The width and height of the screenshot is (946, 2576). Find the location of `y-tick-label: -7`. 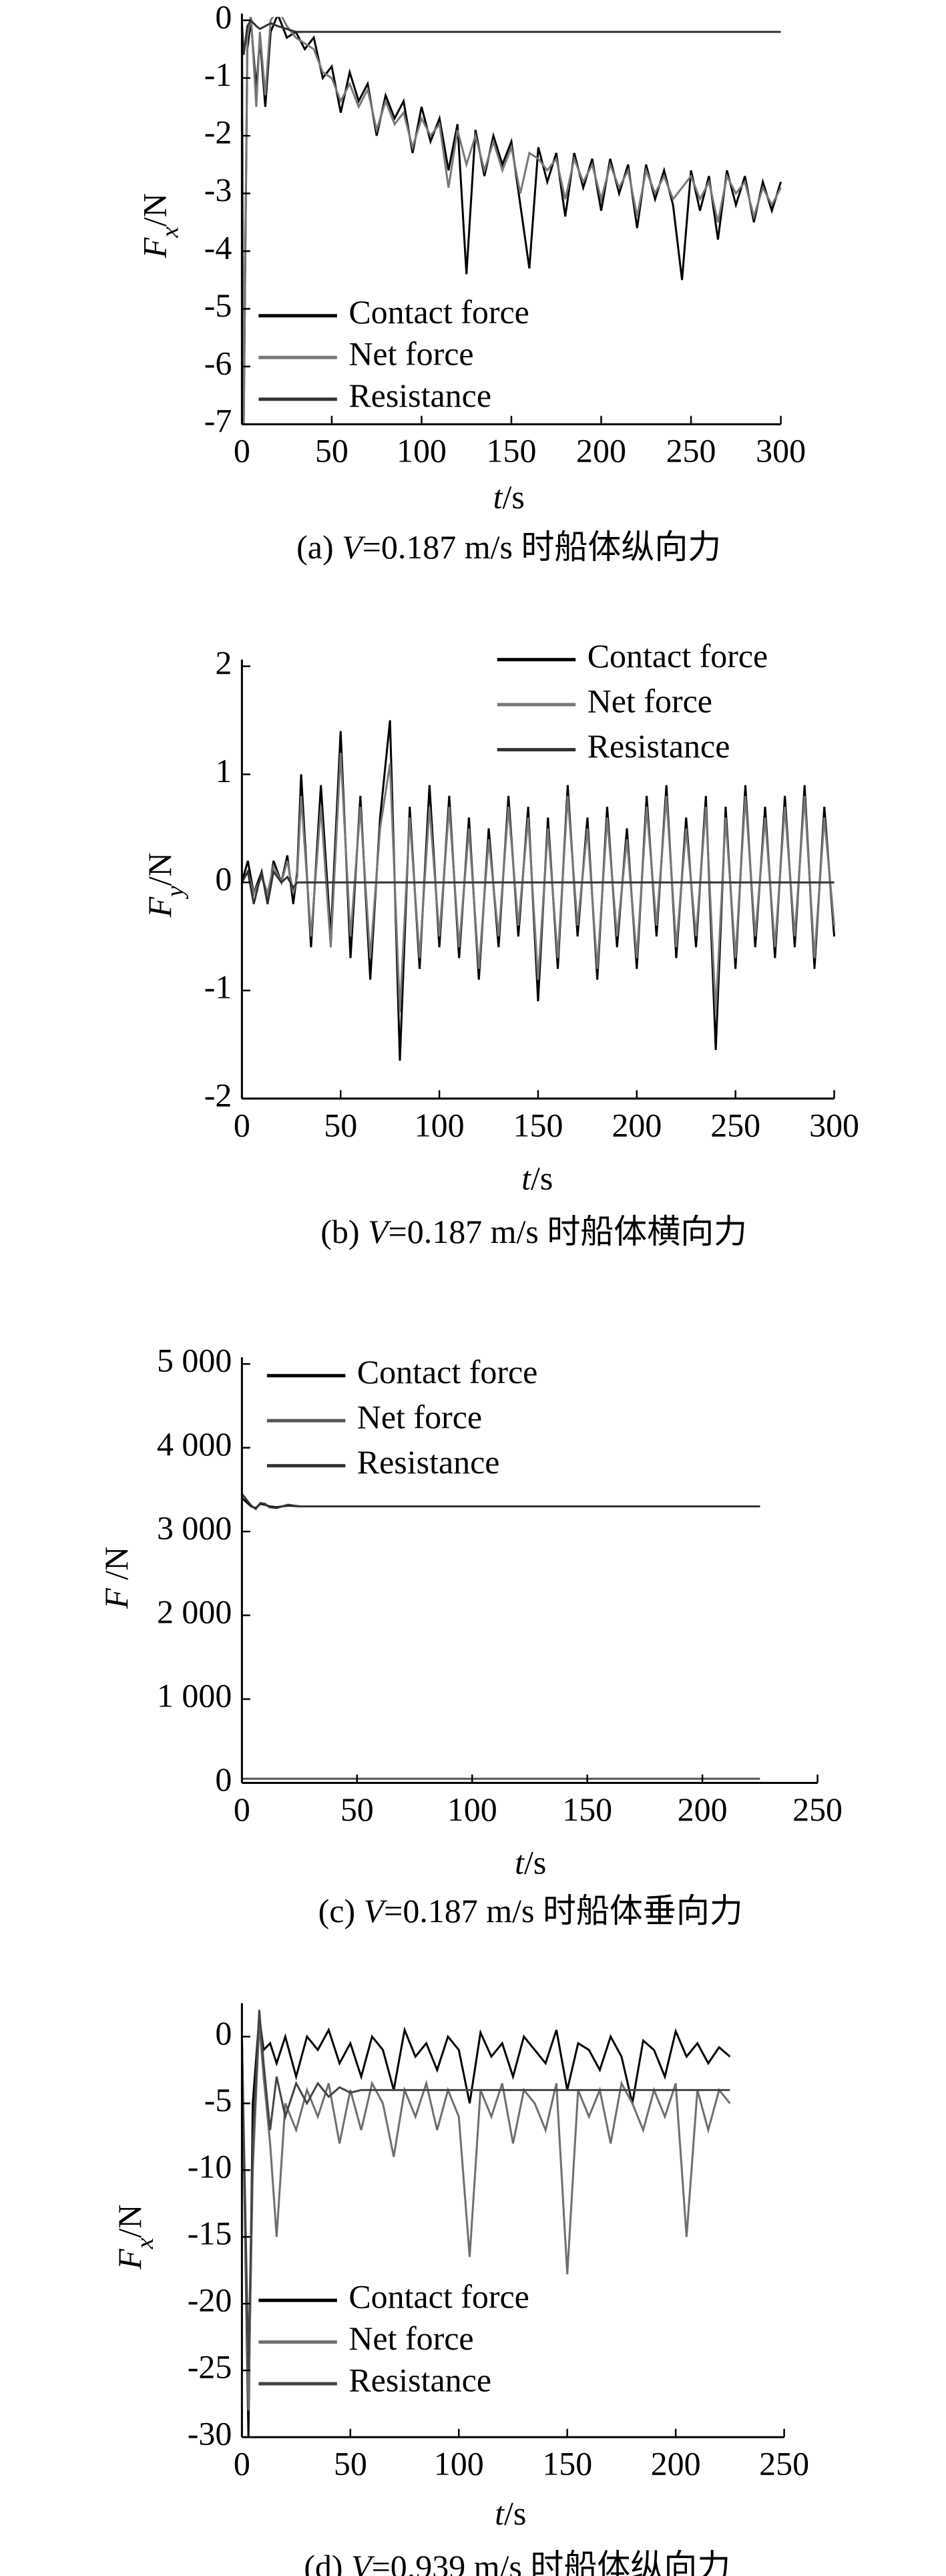

y-tick-label: -7 is located at coordinates (218, 421).